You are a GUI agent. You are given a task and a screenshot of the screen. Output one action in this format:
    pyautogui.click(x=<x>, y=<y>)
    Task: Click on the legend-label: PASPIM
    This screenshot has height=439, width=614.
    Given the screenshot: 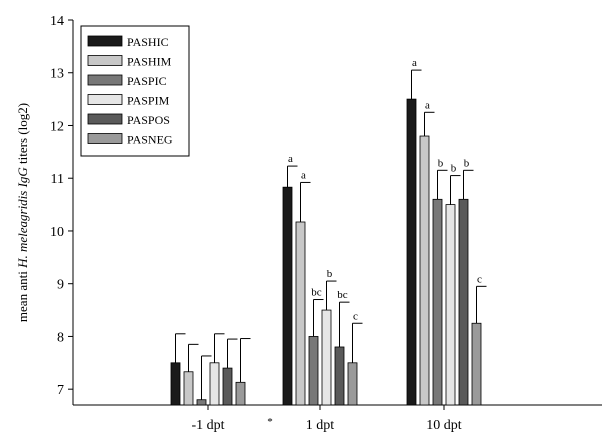 What is the action you would take?
    pyautogui.click(x=148, y=101)
    